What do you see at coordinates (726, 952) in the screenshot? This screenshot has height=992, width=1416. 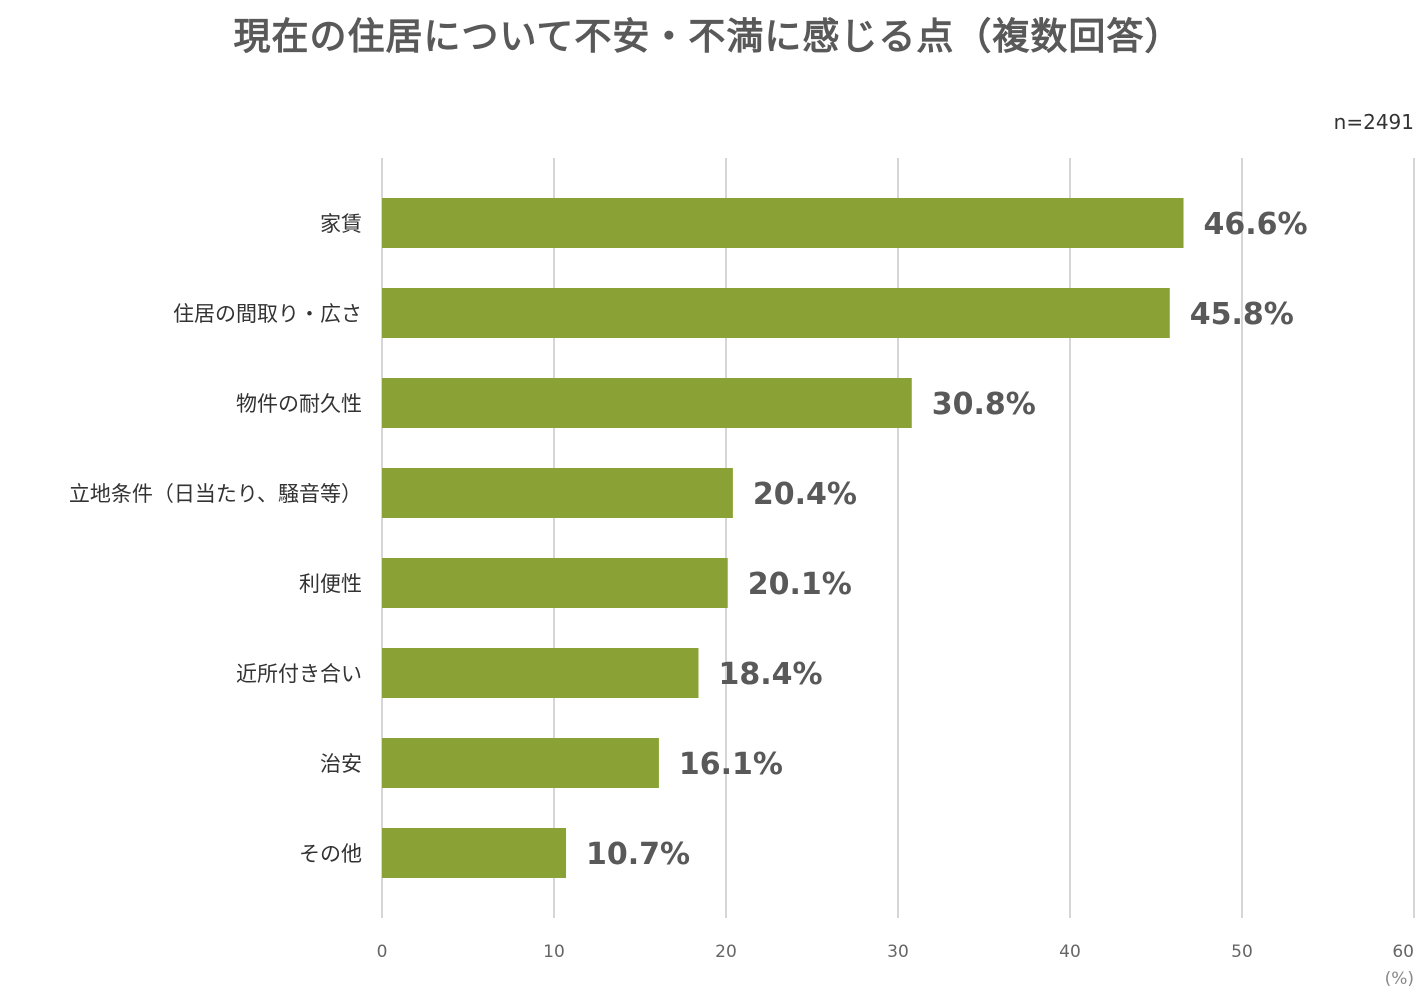 I see `x-tick-label: 20` at bounding box center [726, 952].